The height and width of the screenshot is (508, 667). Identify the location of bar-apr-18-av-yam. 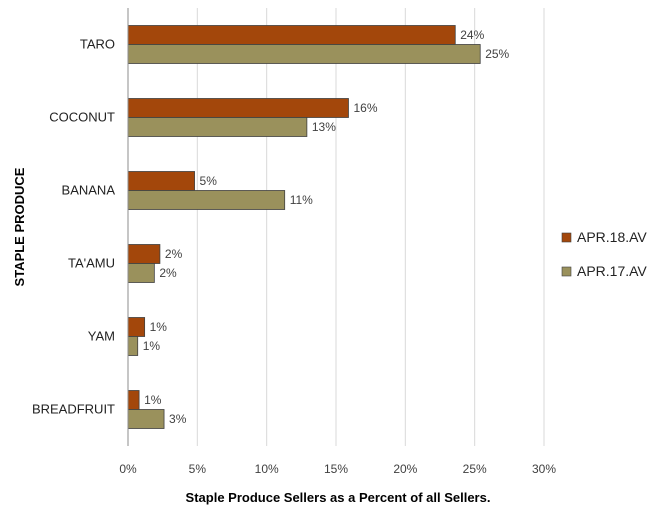
(136, 327).